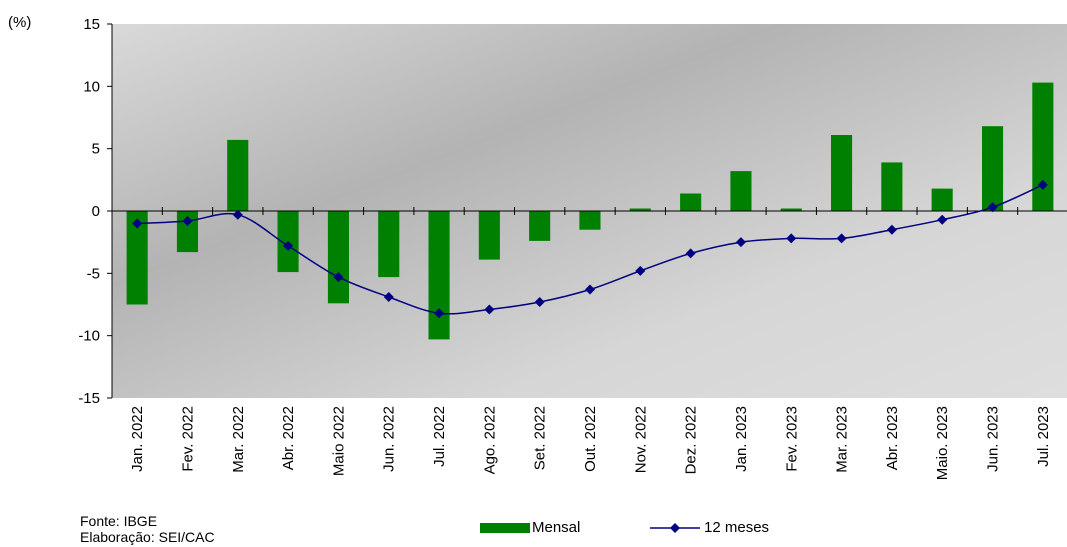 The height and width of the screenshot is (547, 1067). Describe the element at coordinates (675, 527) in the screenshot. I see `legend-line-12-meses` at that location.